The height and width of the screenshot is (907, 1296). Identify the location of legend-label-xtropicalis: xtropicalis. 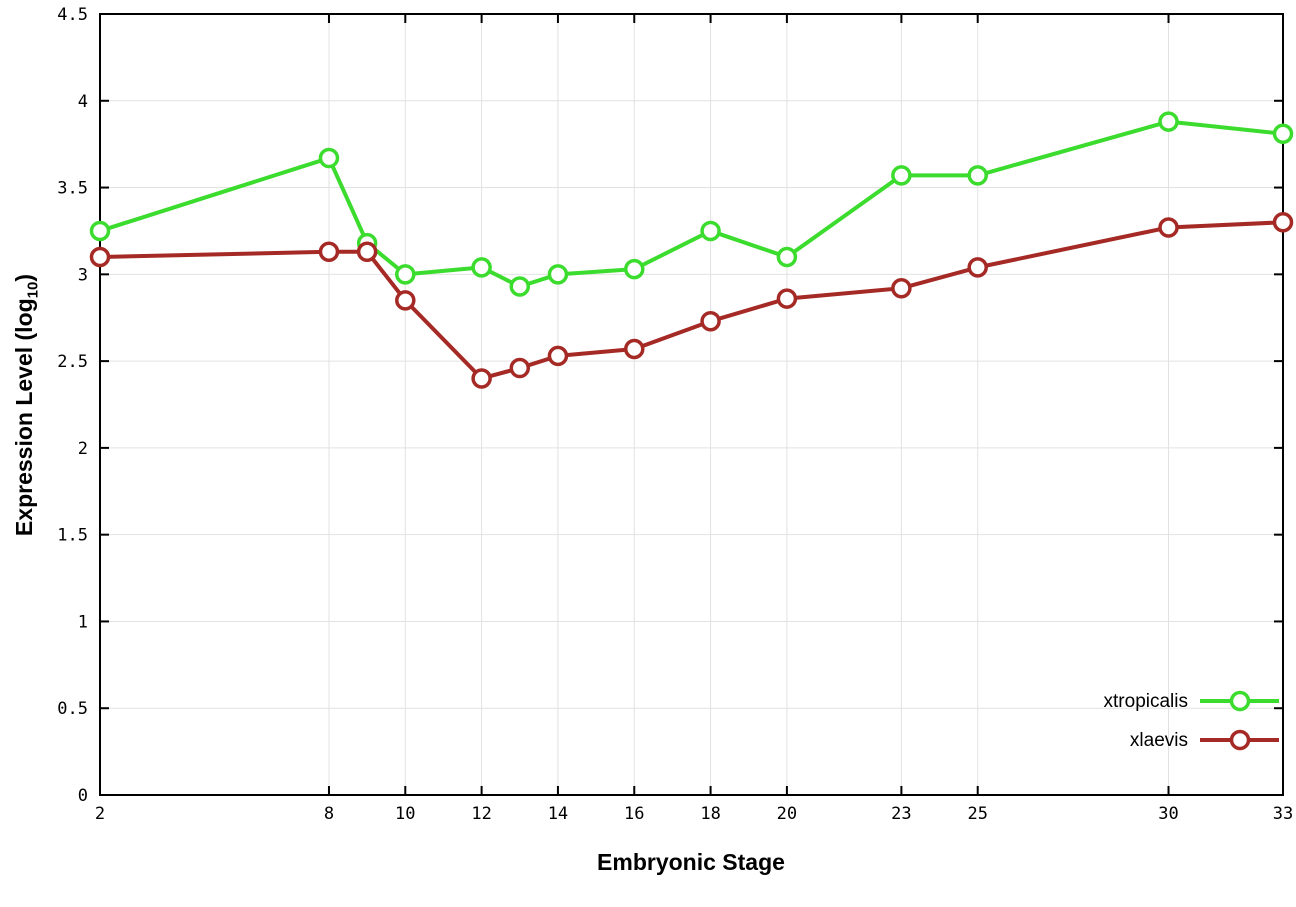
(1146, 701).